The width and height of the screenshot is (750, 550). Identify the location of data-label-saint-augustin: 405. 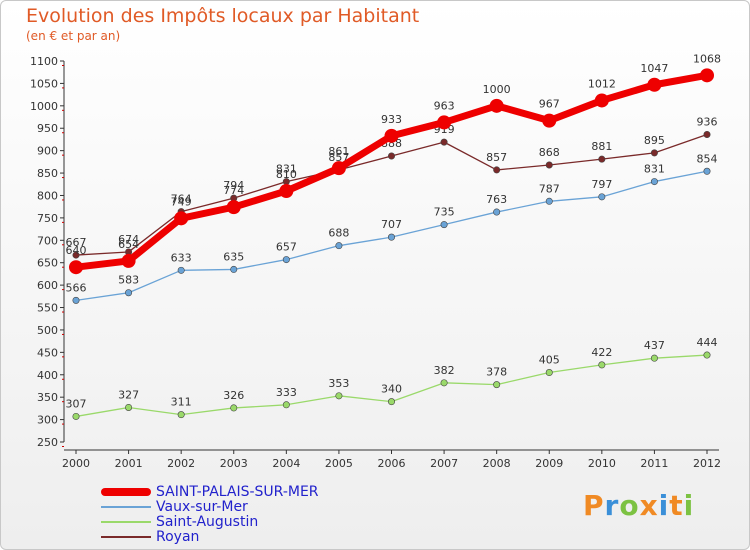
(549, 360).